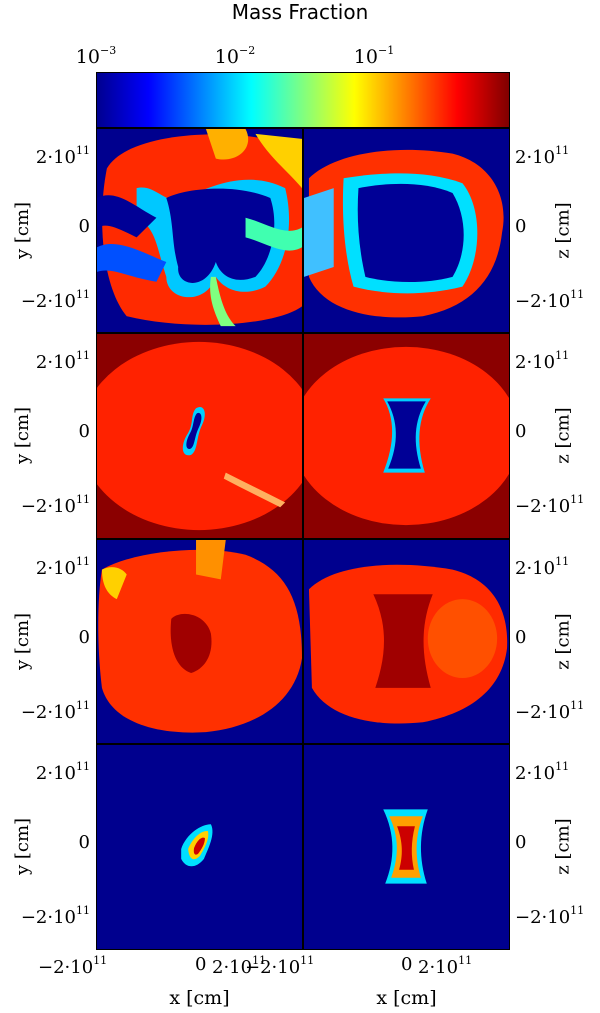 The image size is (600, 1013). I want to click on heatmap-panel-r2-c2, so click(406, 436).